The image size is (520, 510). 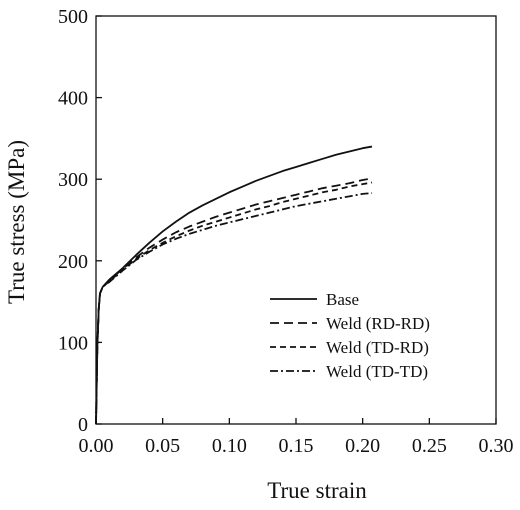 I want to click on x-tick-label: 0.30, so click(x=496, y=446).